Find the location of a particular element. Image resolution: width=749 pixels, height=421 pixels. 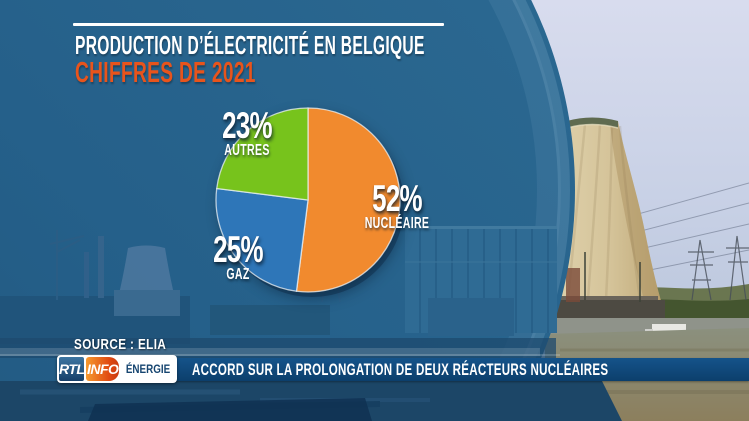

pylons is located at coordinates (718, 268).